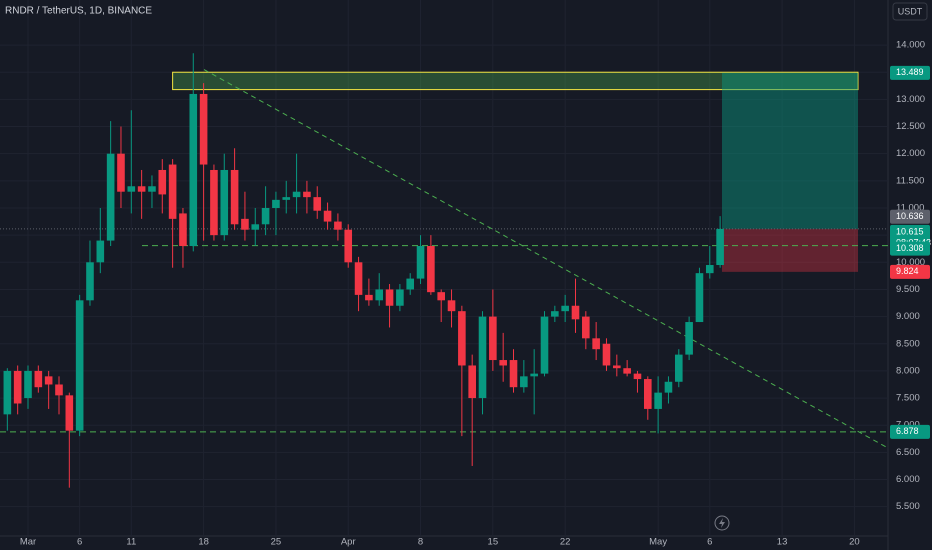  What do you see at coordinates (203, 542) in the screenshot?
I see `x-tick-label: 18` at bounding box center [203, 542].